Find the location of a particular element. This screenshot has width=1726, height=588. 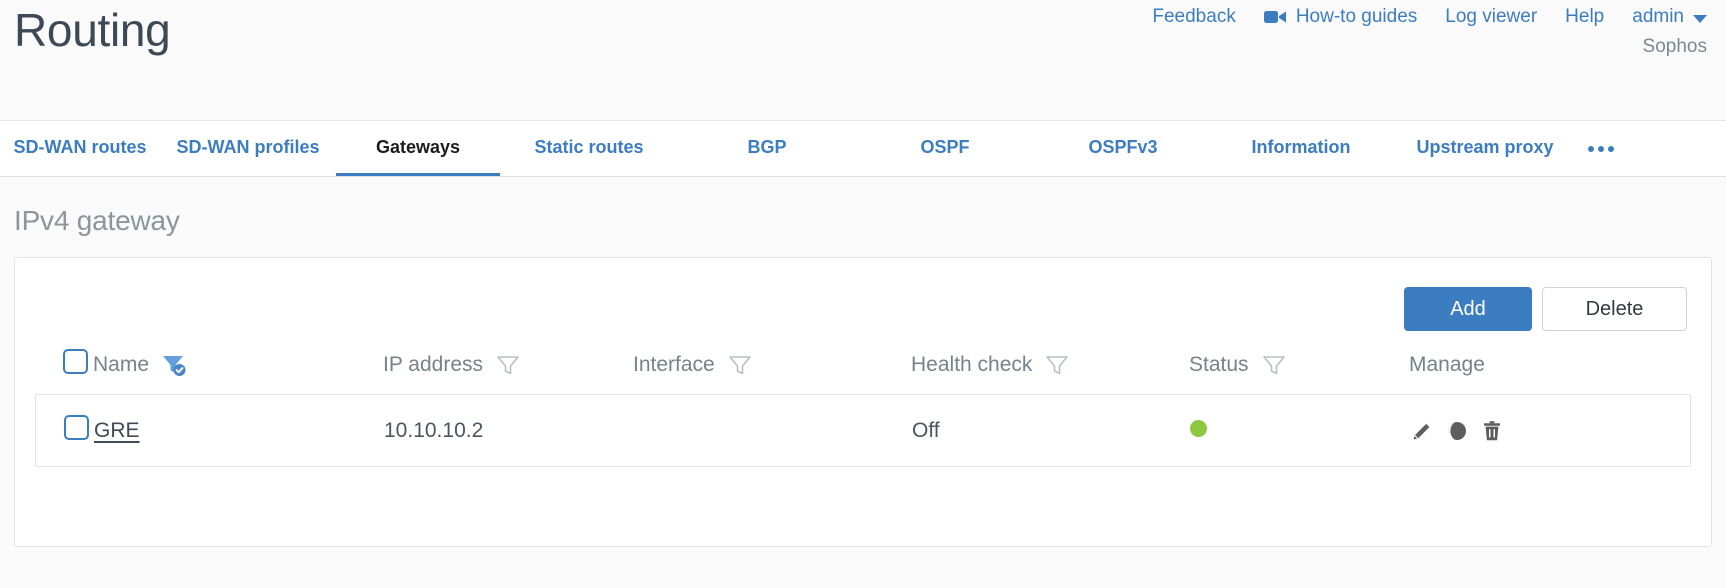

filter-active-icon is located at coordinates (174, 365).